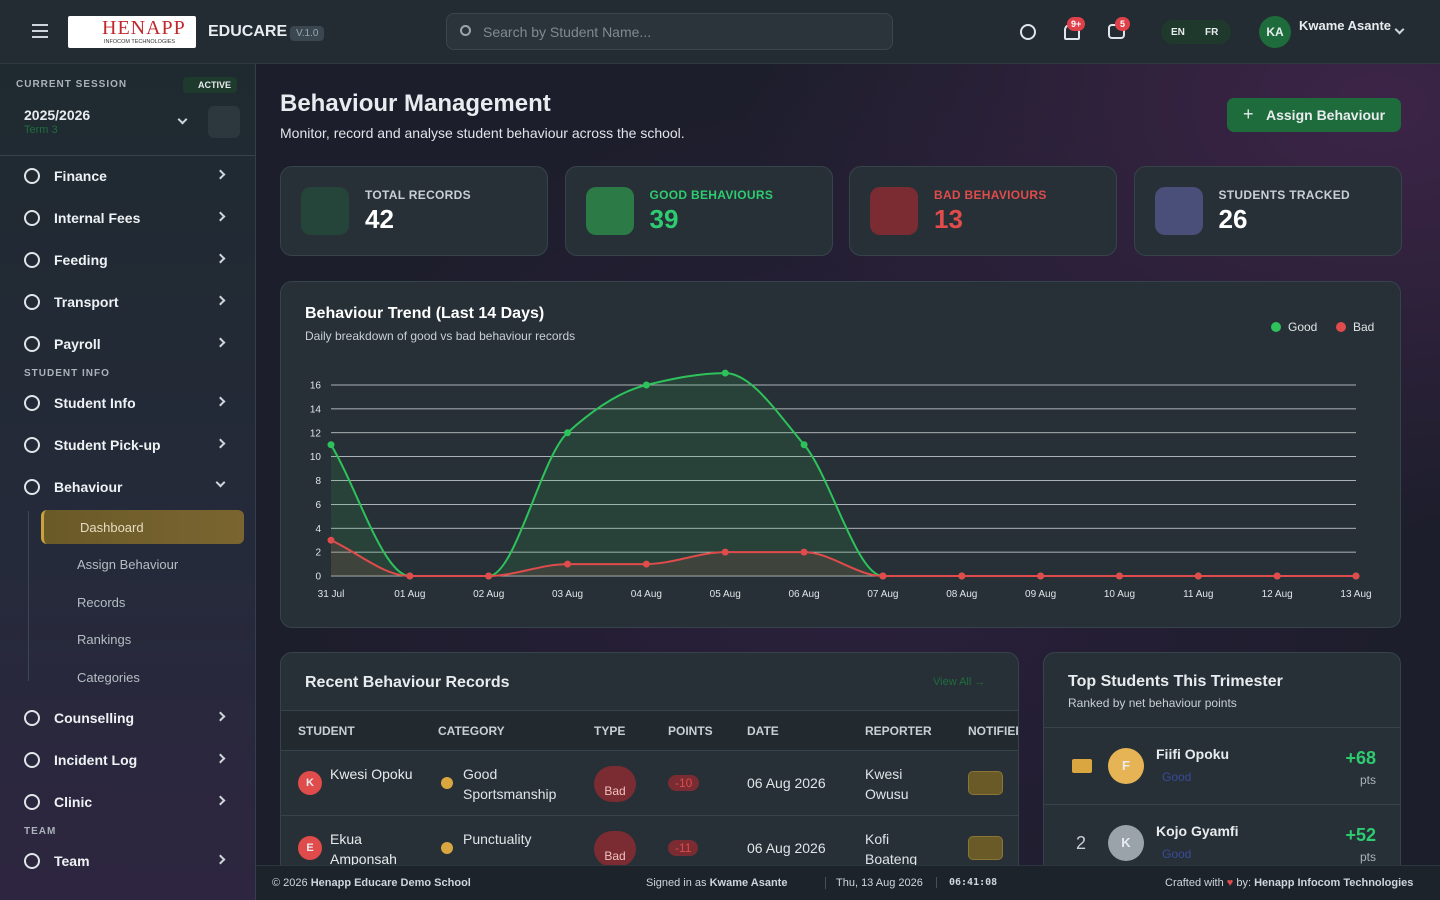 This screenshot has width=1440, height=900. I want to click on sub-label: Assign Behaviour, so click(128, 564).